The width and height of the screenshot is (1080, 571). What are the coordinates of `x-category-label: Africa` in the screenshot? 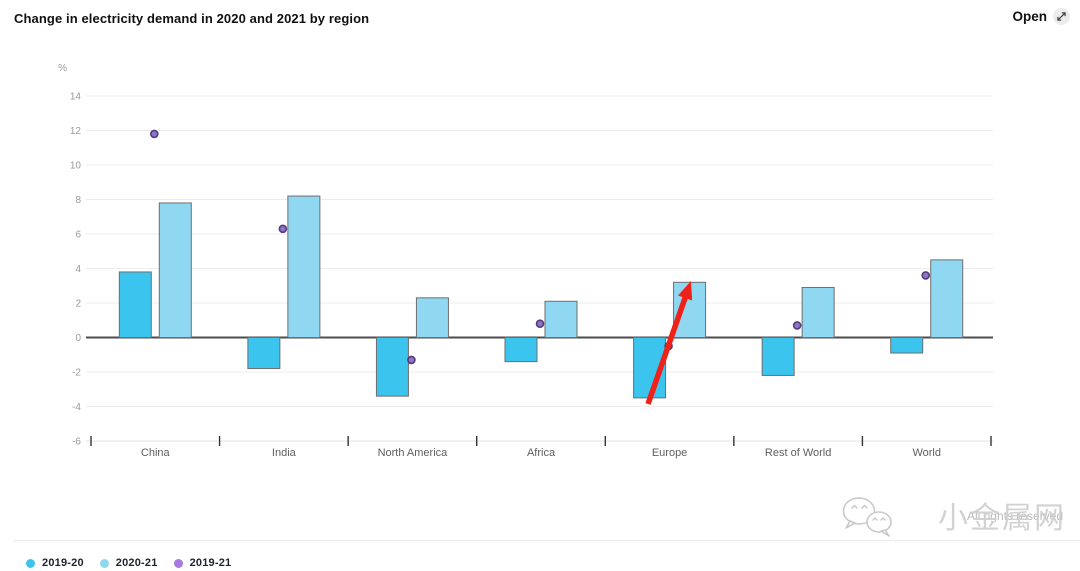 It's located at (541, 453).